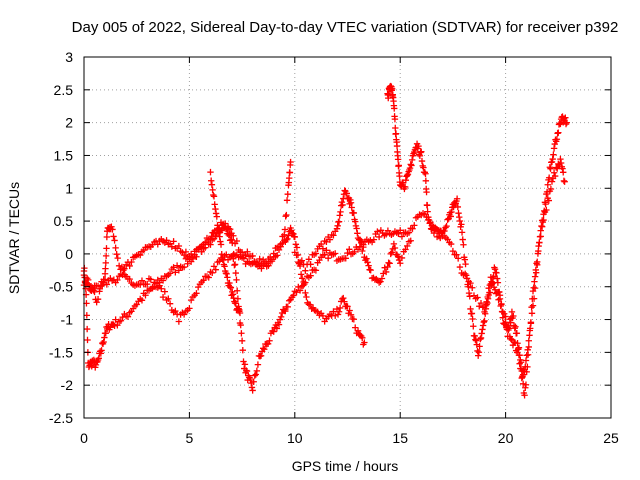  Describe the element at coordinates (64, 221) in the screenshot. I see `y-tick-label: 0.5` at that location.